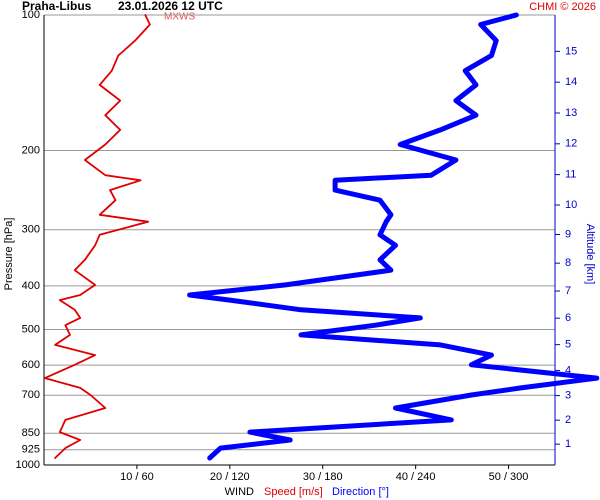 The width and height of the screenshot is (600, 500). Describe the element at coordinates (568, 370) in the screenshot. I see `y2-tick-label: 4` at that location.